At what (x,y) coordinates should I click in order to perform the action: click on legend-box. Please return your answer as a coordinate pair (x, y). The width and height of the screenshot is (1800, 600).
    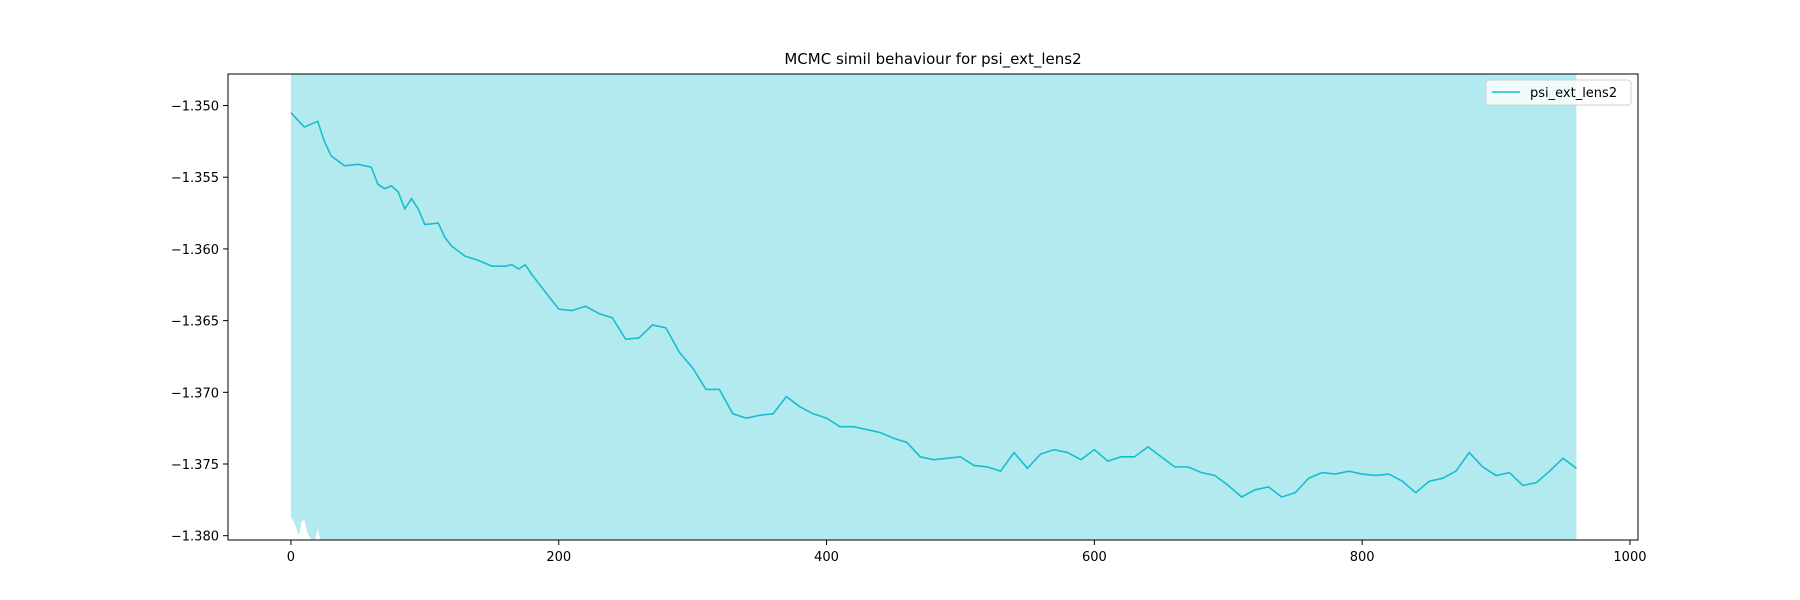
    Looking at the image, I should click on (1558, 92).